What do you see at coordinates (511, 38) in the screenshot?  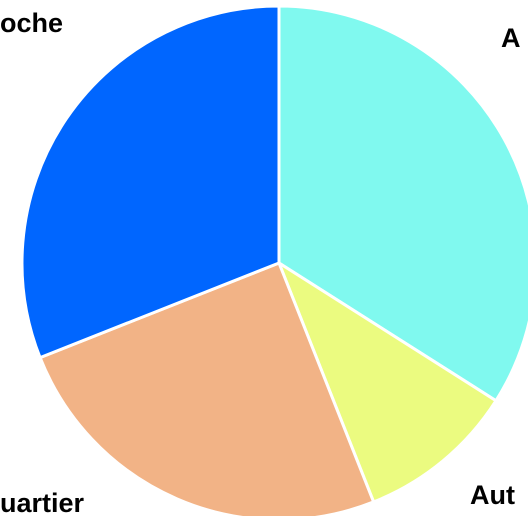 I see `slice-label: A` at bounding box center [511, 38].